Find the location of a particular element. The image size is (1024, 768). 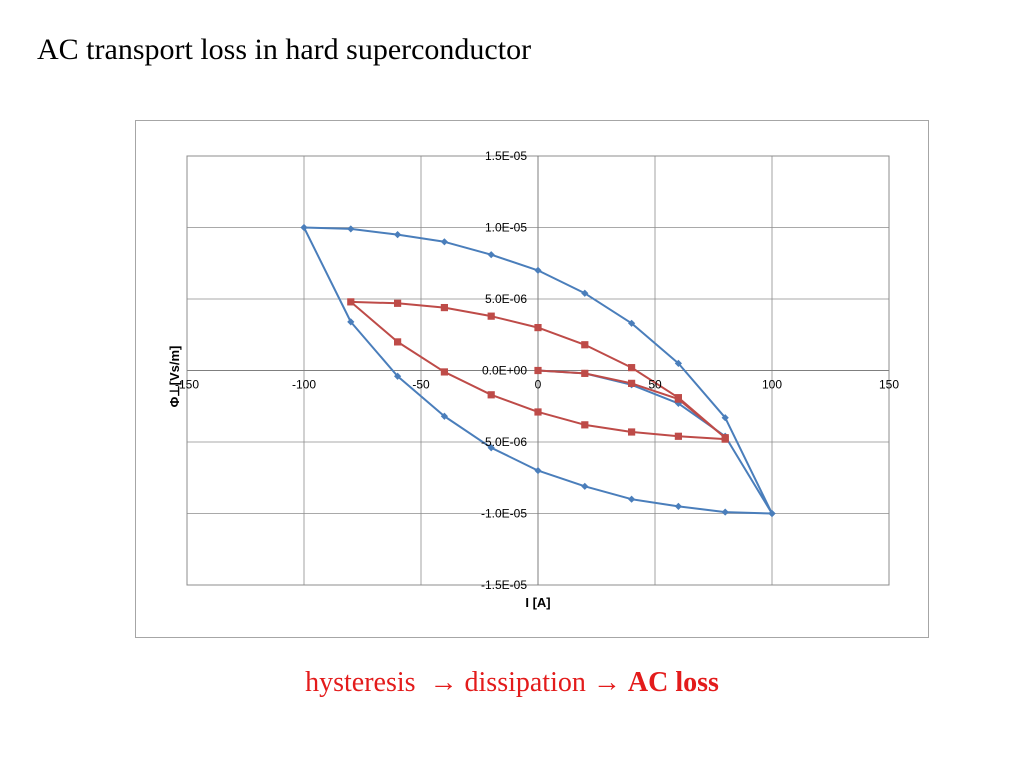

y-tick-label: 0.0E+00 is located at coordinates (504, 371).